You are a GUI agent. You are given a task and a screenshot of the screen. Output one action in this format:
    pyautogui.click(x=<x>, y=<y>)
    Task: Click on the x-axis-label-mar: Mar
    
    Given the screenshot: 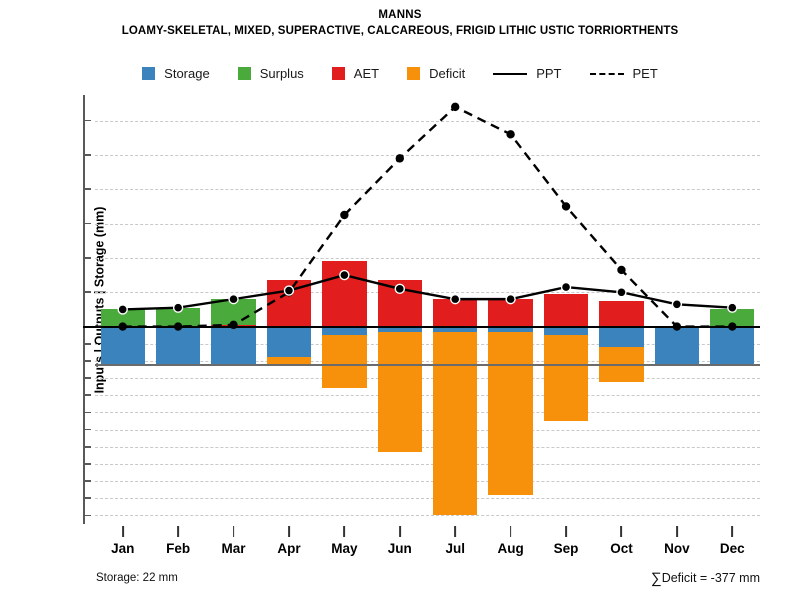 What is the action you would take?
    pyautogui.click(x=233, y=548)
    